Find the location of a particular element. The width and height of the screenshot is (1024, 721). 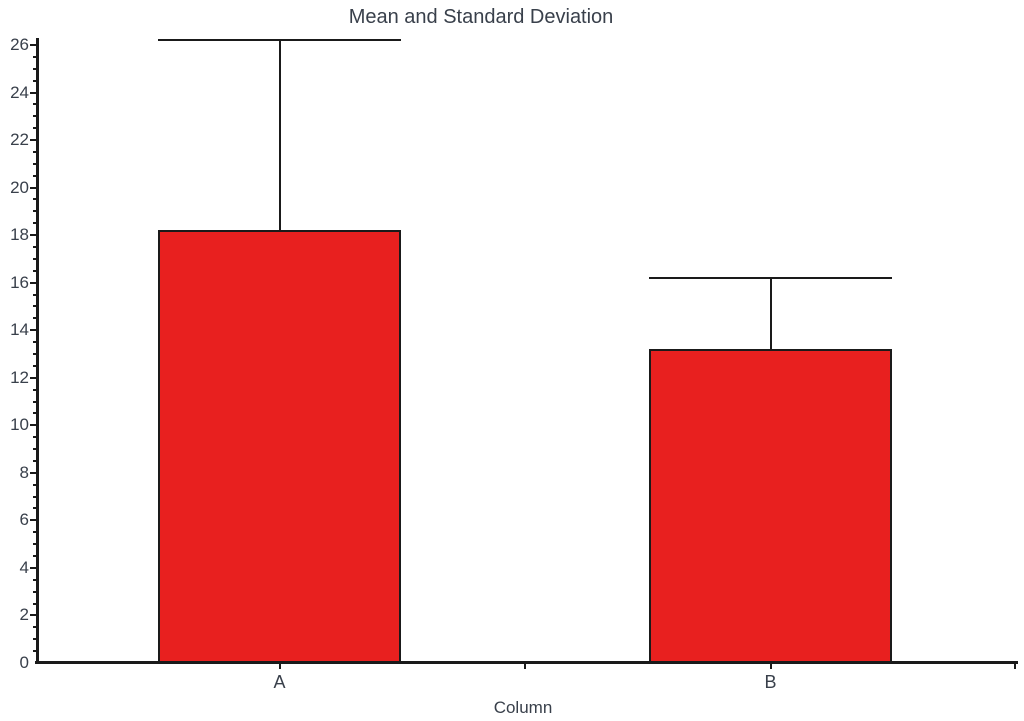

x-tick-label-A: A is located at coordinates (279, 682).